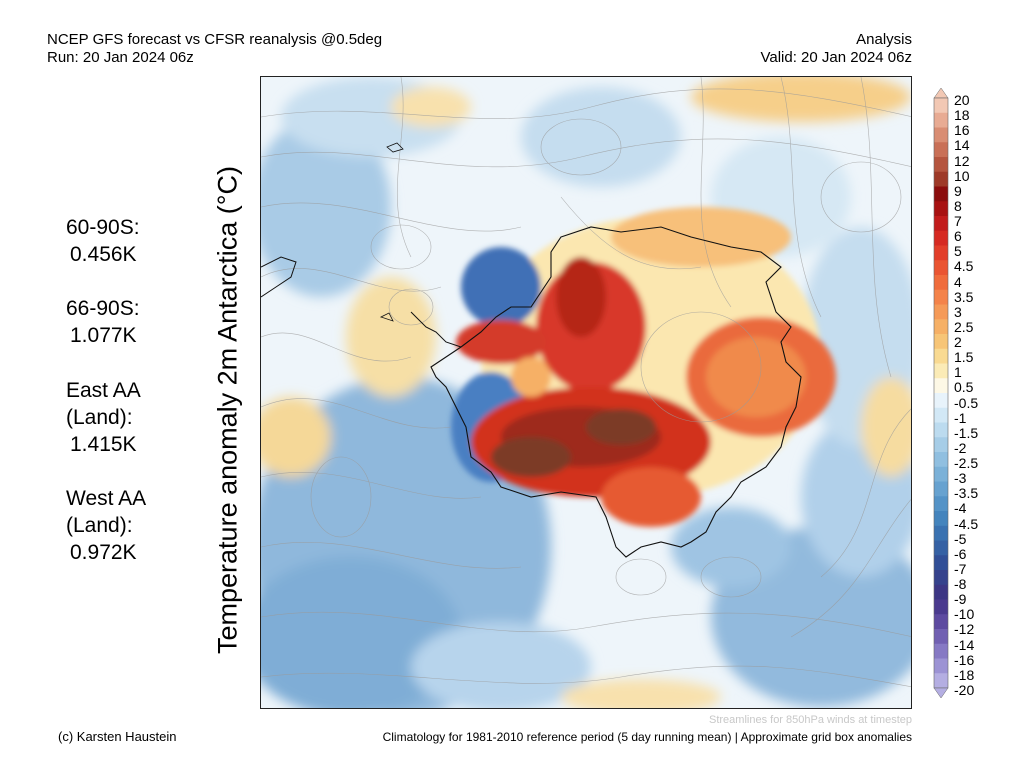  What do you see at coordinates (941, 693) in the screenshot?
I see `colorbar-extend-bottom` at bounding box center [941, 693].